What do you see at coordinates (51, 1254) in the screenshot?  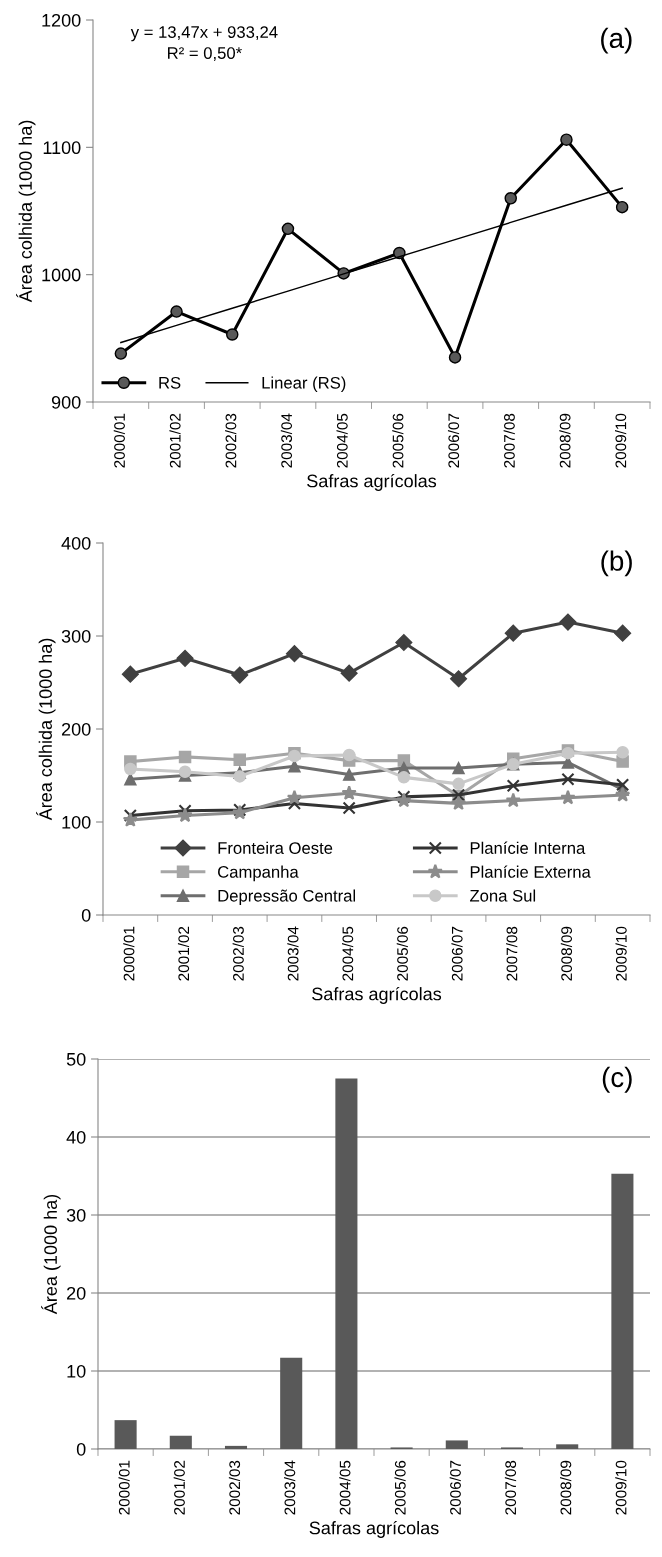 I see `y-axis-title: Área (1000 ha)` at bounding box center [51, 1254].